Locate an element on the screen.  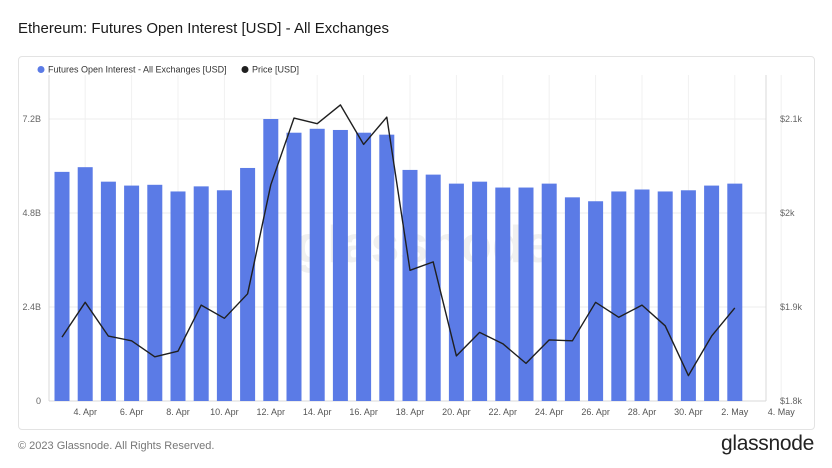
x-tick-label: 16. Apr is located at coordinates (363, 412).